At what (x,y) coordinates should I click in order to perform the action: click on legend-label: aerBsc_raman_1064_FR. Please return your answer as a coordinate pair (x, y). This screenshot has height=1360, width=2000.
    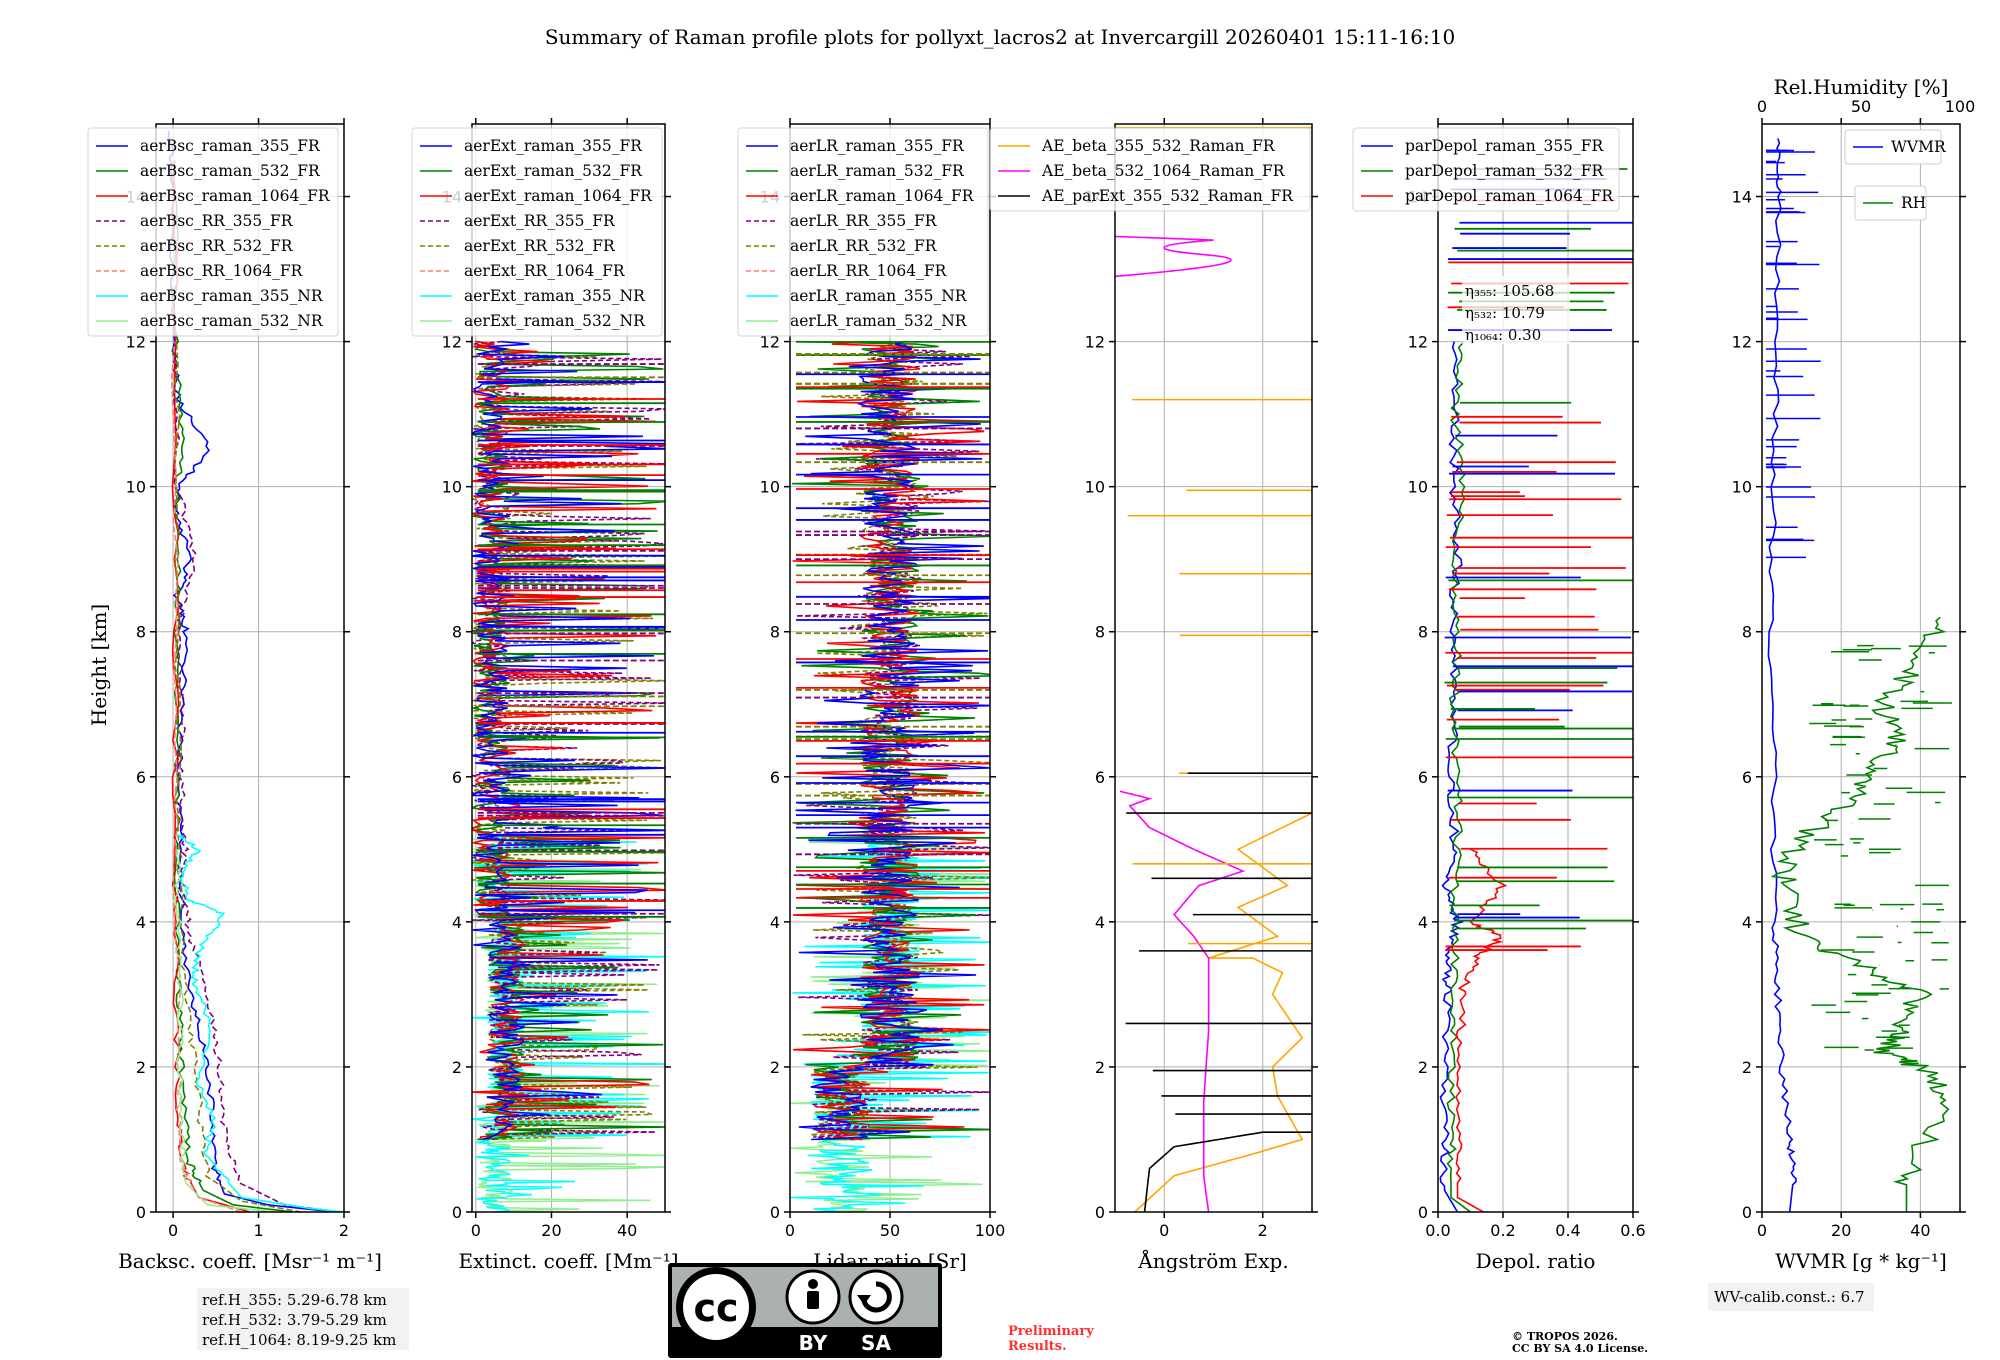
    Looking at the image, I should click on (235, 196).